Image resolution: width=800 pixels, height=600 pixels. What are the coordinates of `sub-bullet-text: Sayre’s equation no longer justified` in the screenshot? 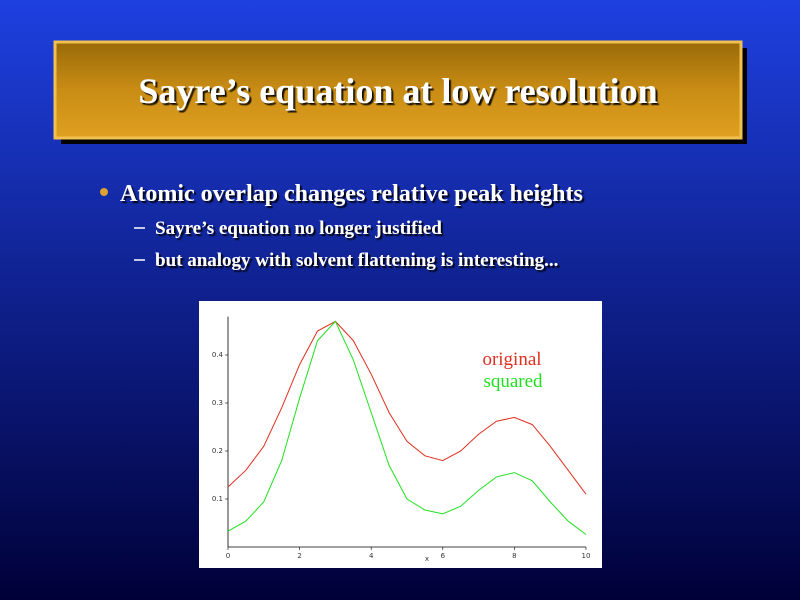 It's located at (298, 228).